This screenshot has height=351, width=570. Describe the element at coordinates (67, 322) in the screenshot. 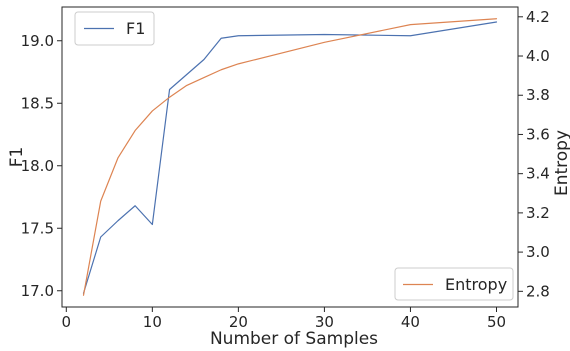

I see `x-tick-label: 0` at that location.